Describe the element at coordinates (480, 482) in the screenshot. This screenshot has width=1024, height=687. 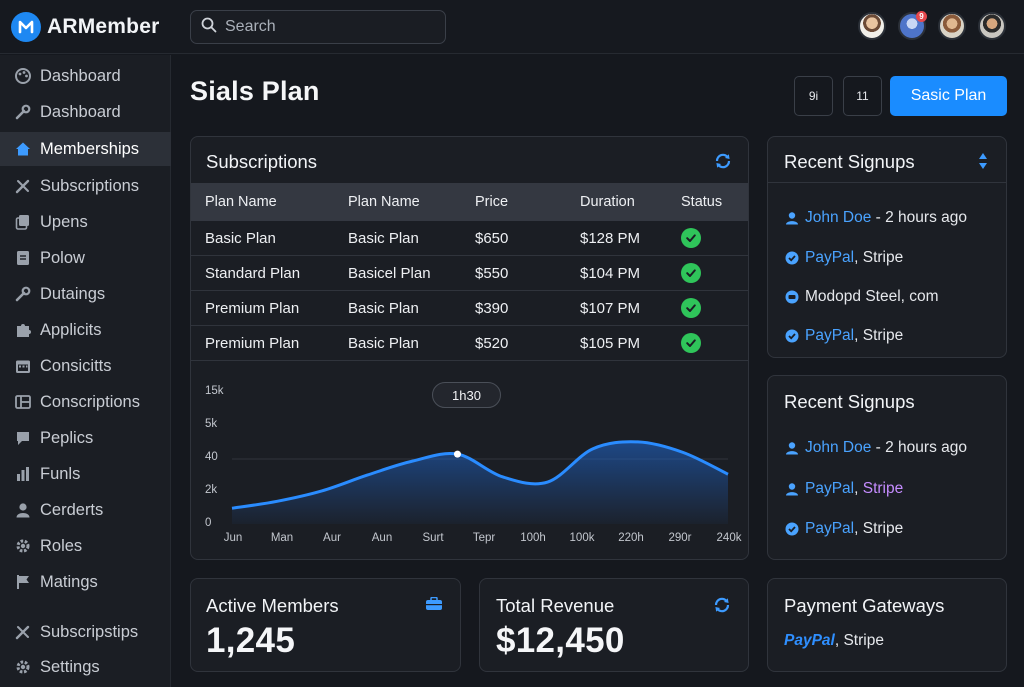
I see `chart-plot` at that location.